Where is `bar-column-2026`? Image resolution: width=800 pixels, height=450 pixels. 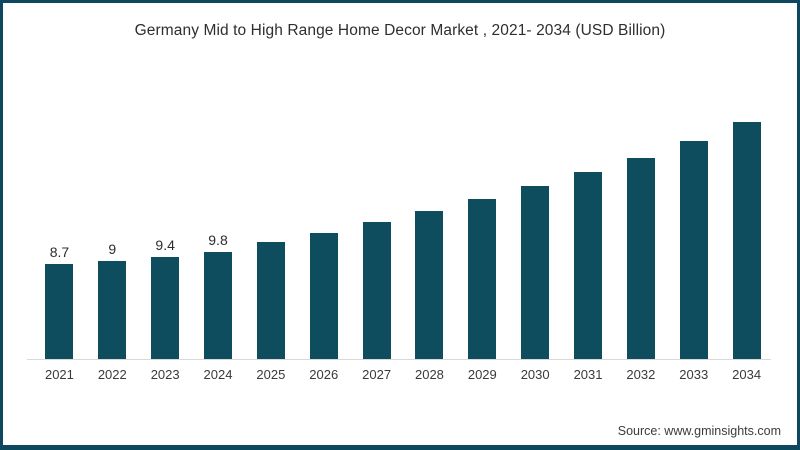 bar-column-2026 is located at coordinates (323, 205).